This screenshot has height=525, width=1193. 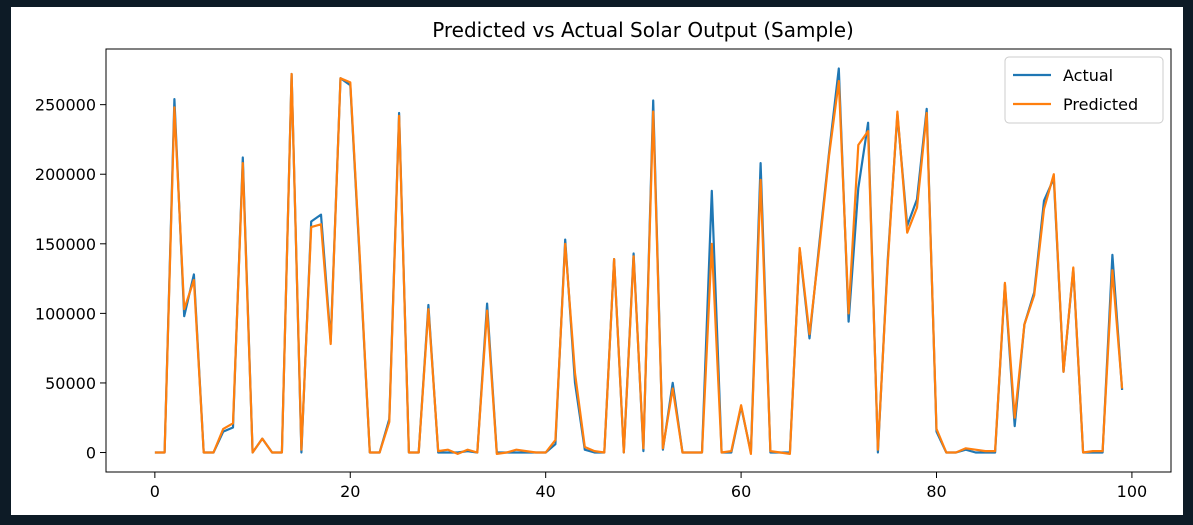 What do you see at coordinates (1100, 104) in the screenshot?
I see `legend-label-predicted: Predicted` at bounding box center [1100, 104].